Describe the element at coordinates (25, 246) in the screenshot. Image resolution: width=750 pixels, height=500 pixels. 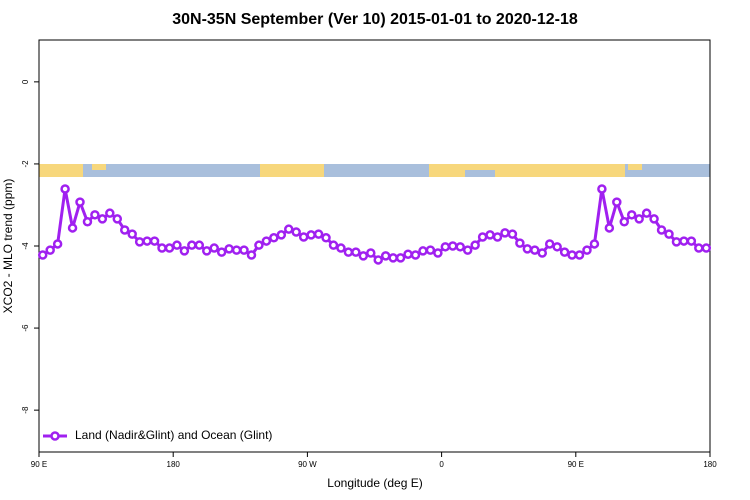
I see `y-tick-label: -4` at that location.